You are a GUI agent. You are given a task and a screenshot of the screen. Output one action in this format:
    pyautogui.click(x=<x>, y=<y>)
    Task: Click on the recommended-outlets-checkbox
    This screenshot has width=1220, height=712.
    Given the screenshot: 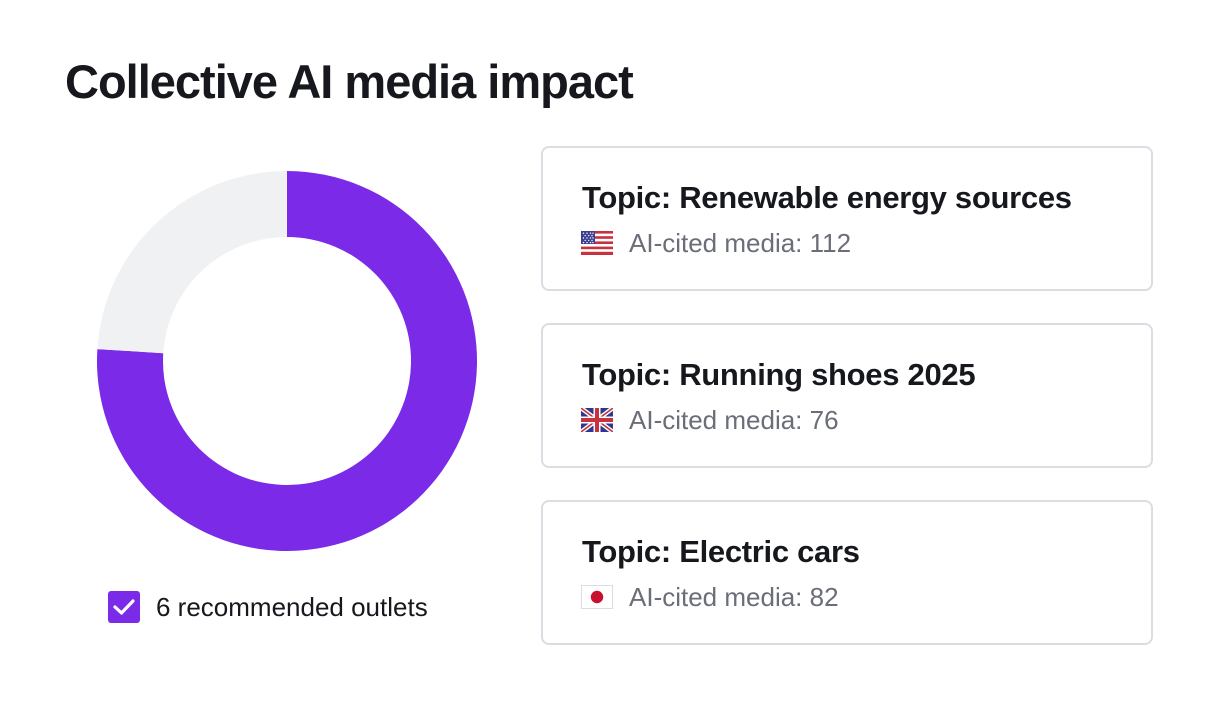 What is the action you would take?
    pyautogui.click(x=124, y=607)
    